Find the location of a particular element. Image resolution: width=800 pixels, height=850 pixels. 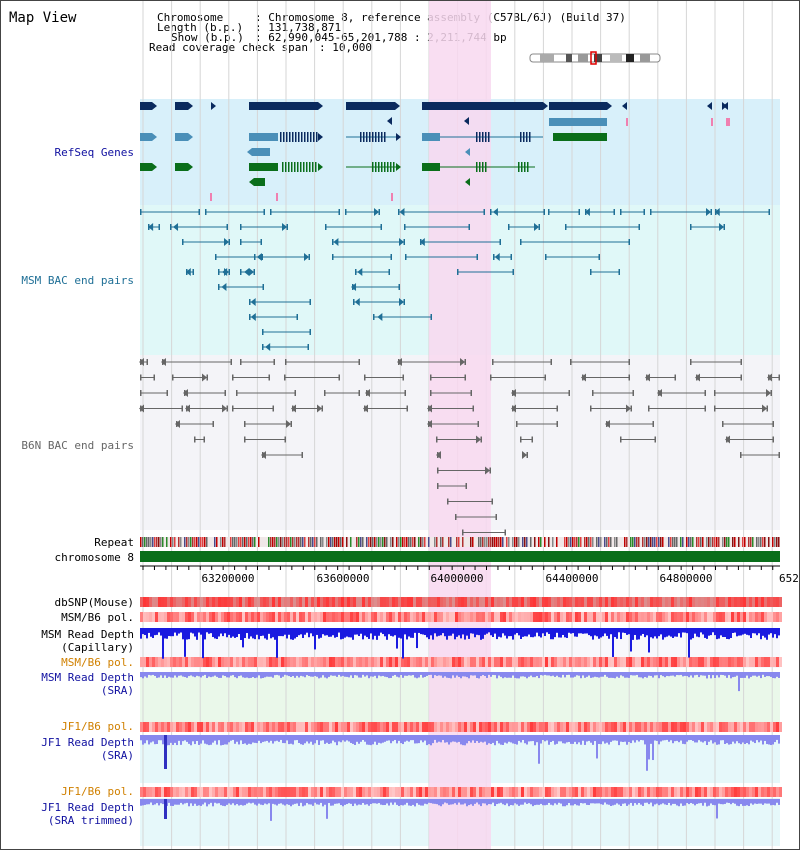

strand-arrow is located at coordinates (190, 137).